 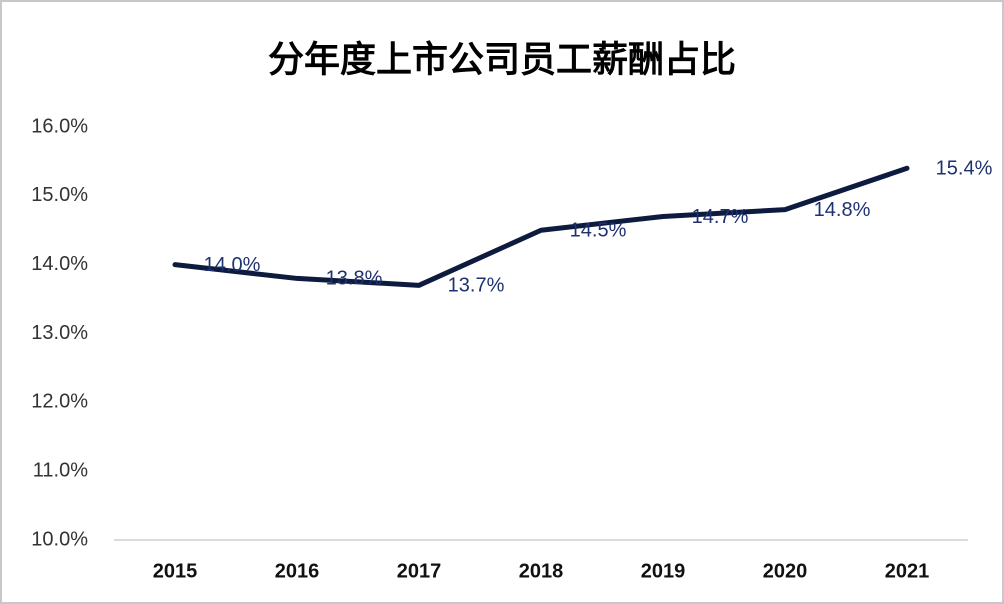 What do you see at coordinates (541, 226) in the screenshot?
I see `data-line` at bounding box center [541, 226].